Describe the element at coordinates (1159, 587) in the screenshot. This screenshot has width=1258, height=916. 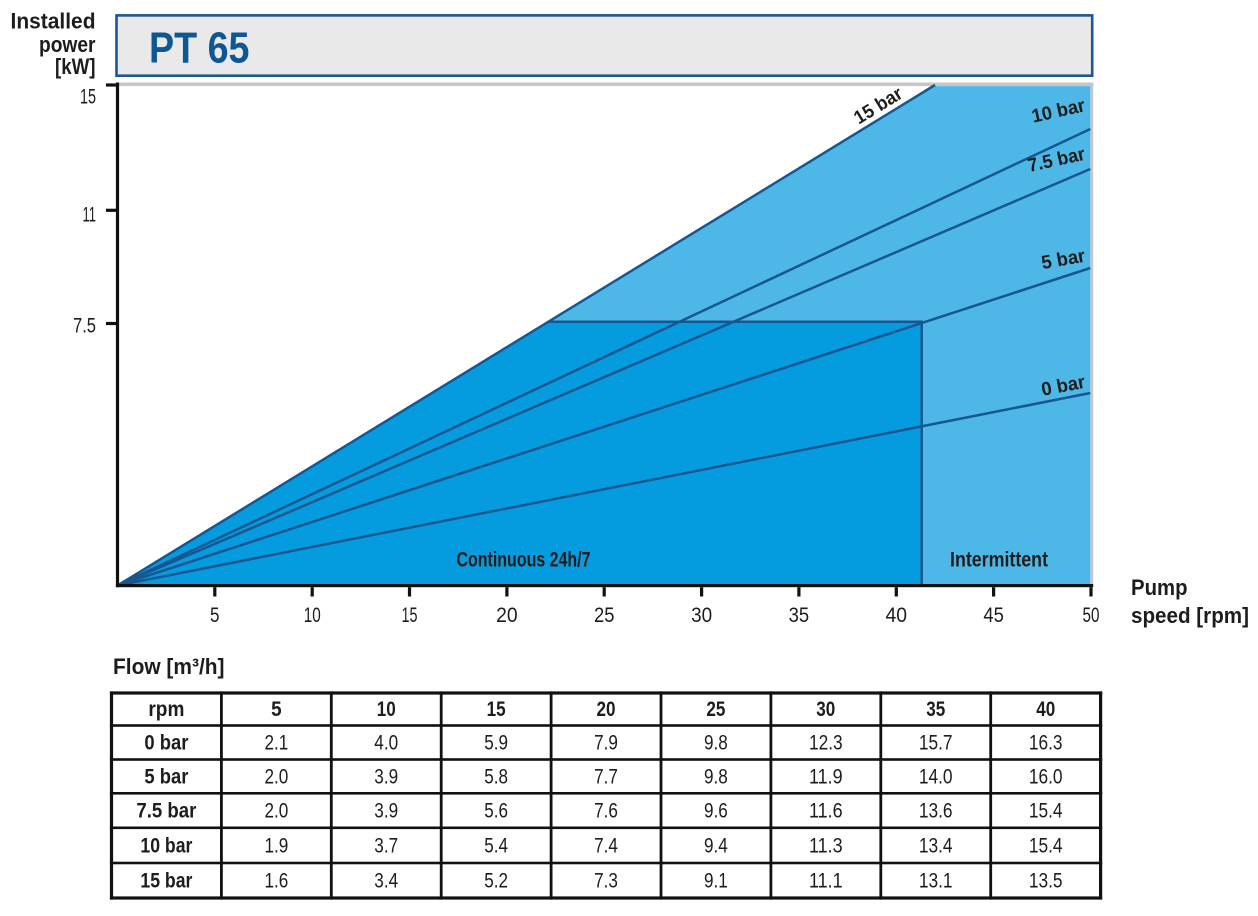
I see `svg-text: Pump` at that location.